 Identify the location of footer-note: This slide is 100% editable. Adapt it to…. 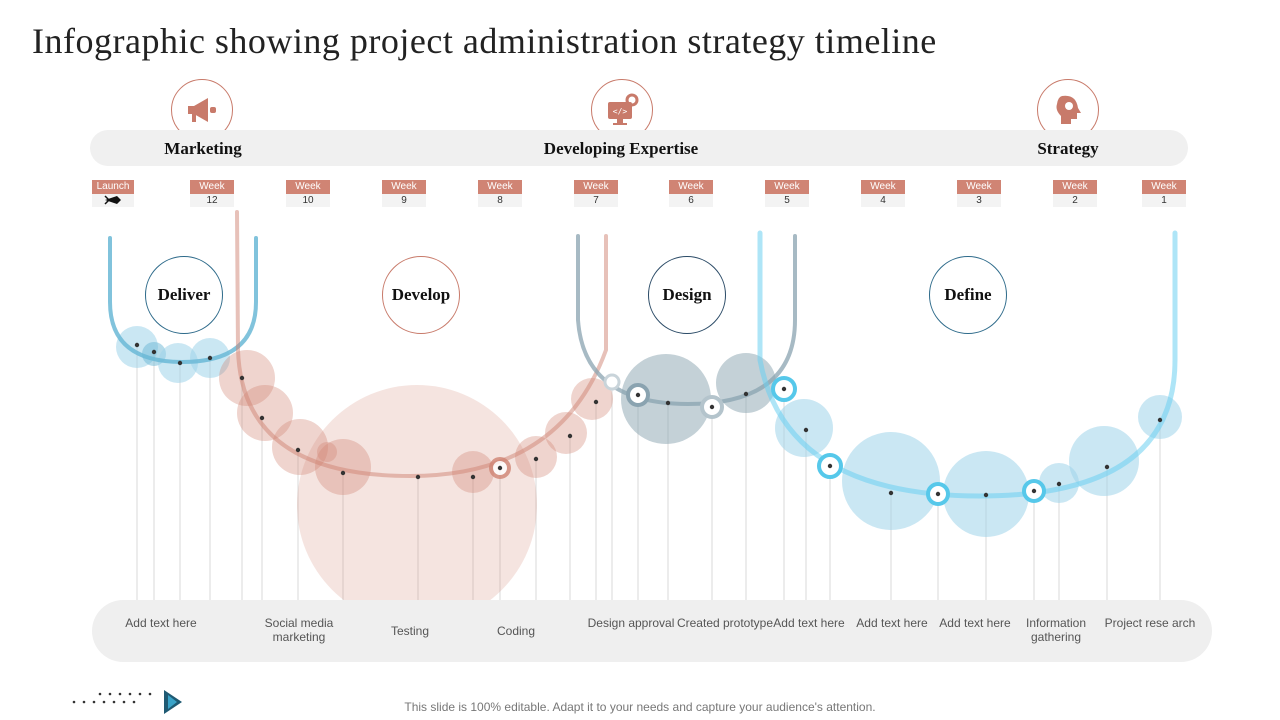
(640, 707).